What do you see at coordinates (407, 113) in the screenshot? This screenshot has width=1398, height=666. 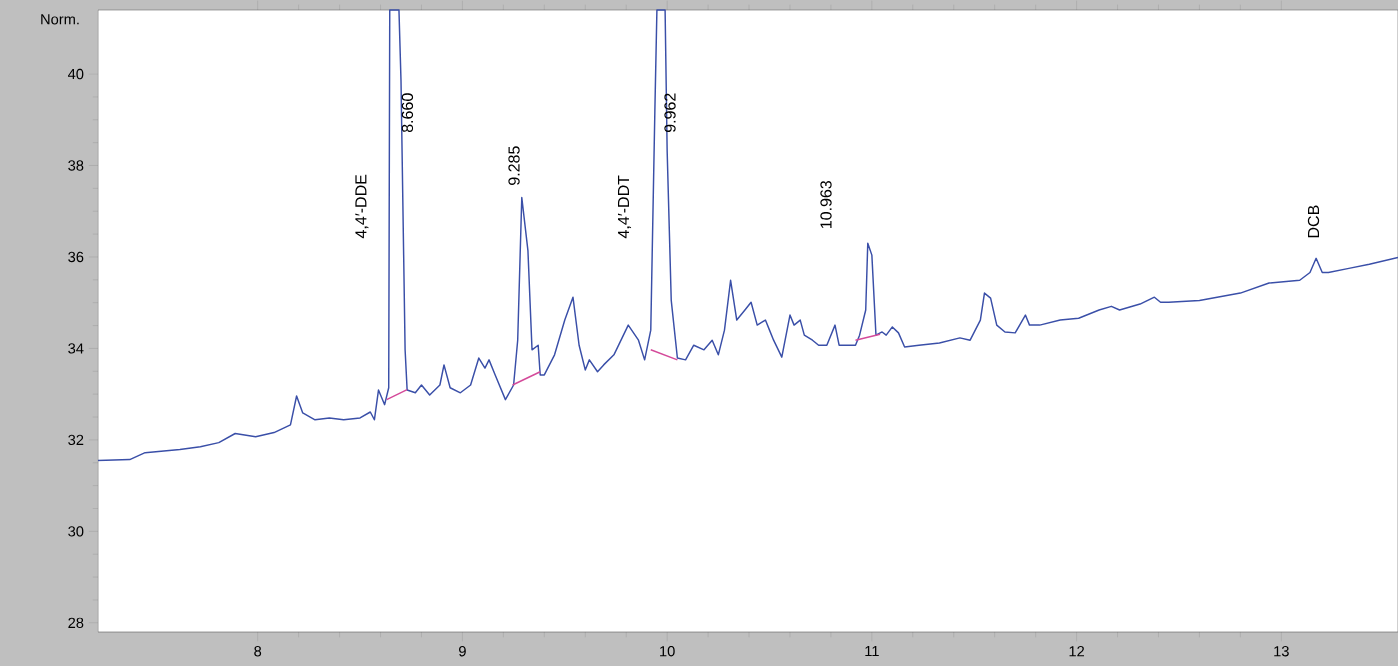 I see `annotation: 8.660` at bounding box center [407, 113].